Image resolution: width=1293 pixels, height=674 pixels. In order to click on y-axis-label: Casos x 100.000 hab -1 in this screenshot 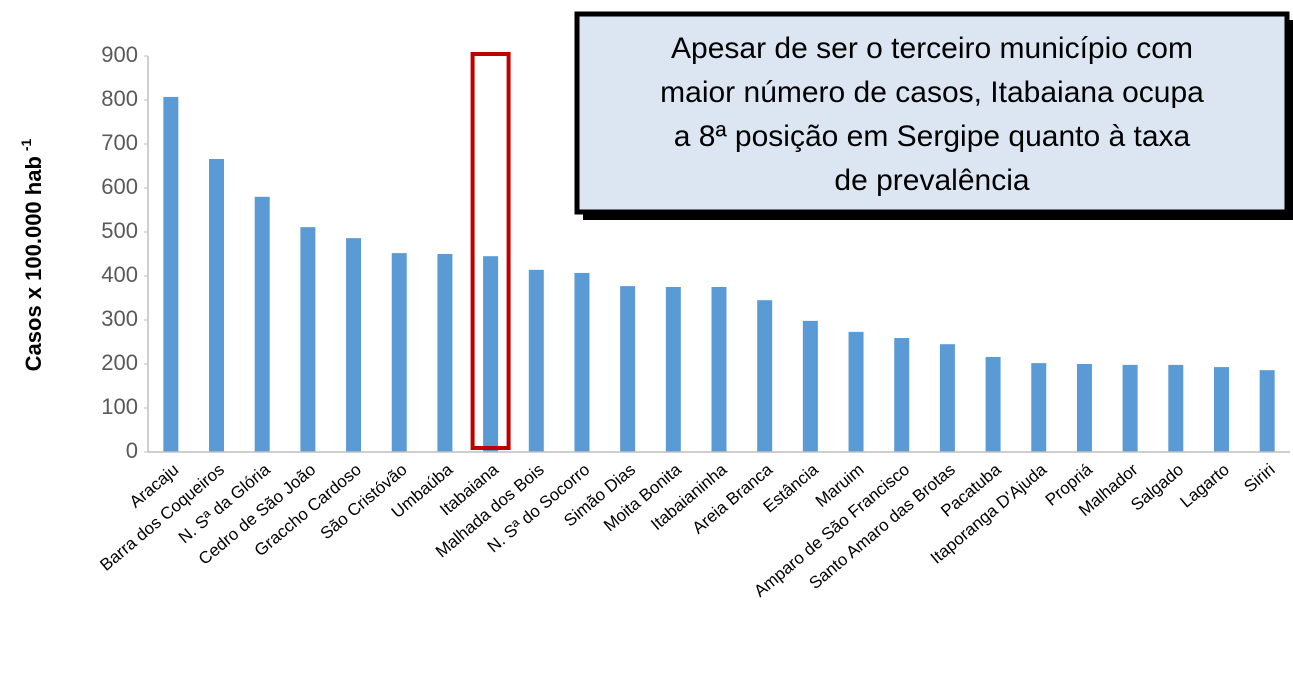, I will do `click(32, 254)`.